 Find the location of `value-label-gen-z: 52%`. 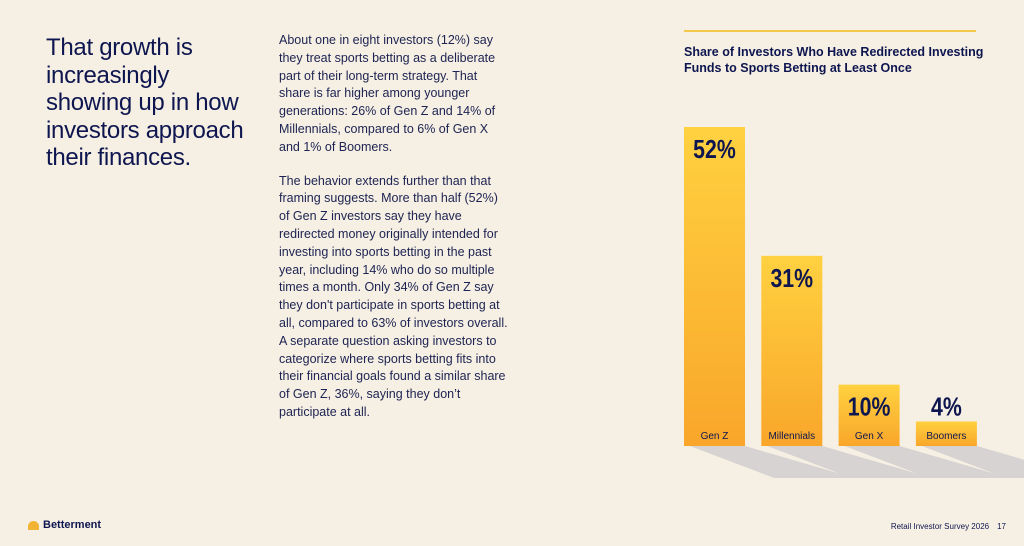

value-label-gen-z: 52% is located at coordinates (714, 150).